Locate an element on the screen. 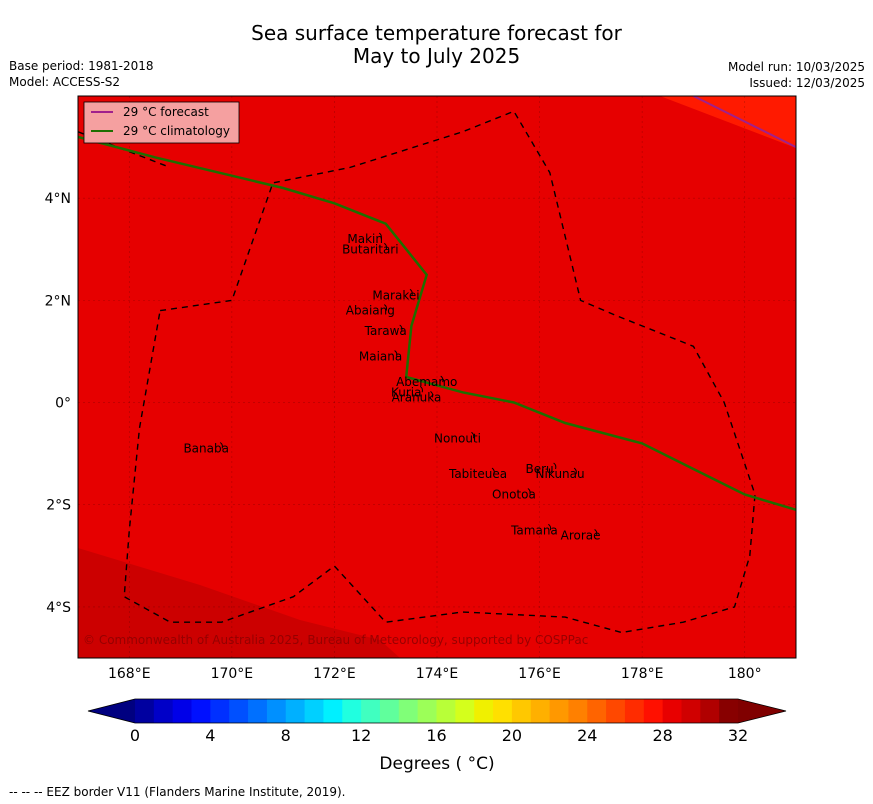  island-label: Arorae is located at coordinates (581, 535).